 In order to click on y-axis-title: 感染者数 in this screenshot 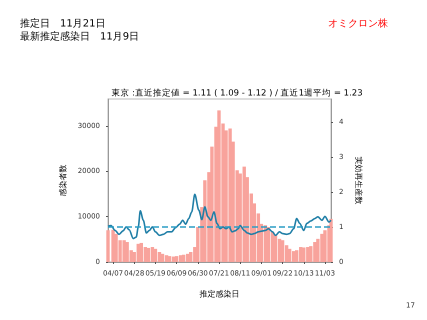, I will do `click(63, 180)`.